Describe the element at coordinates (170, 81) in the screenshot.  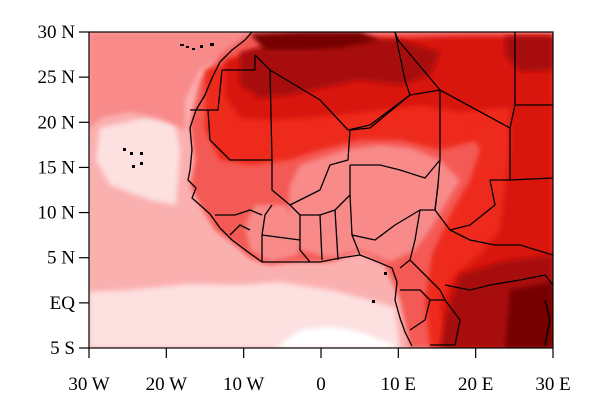
I see `level-2-region-nw` at that location.